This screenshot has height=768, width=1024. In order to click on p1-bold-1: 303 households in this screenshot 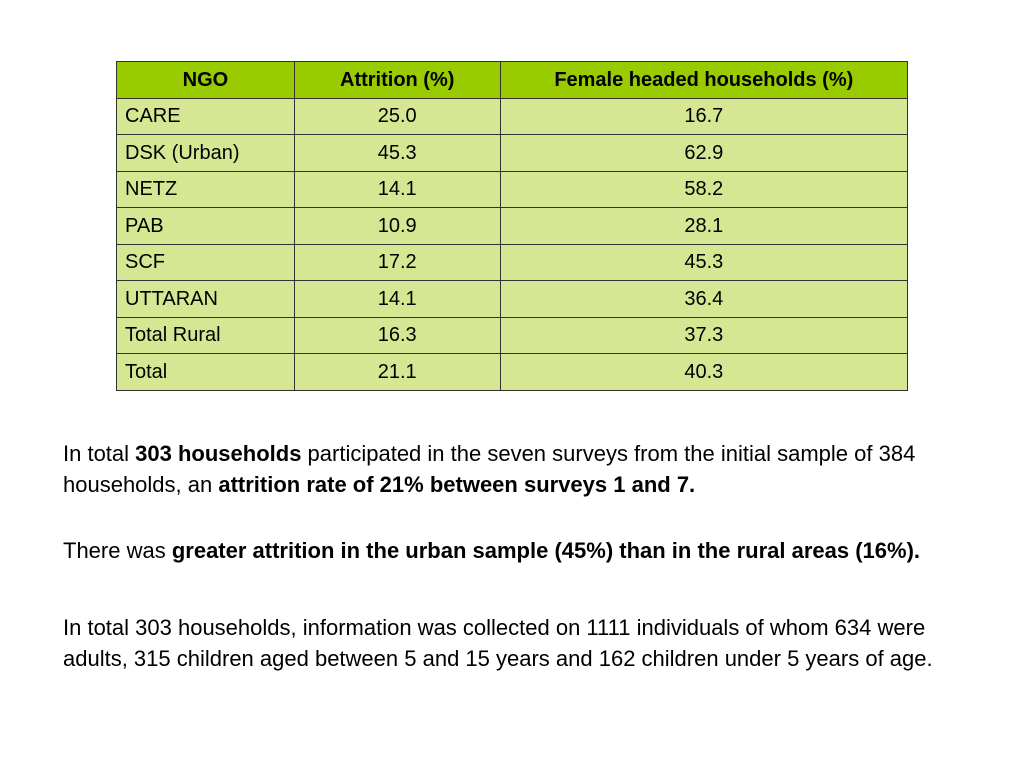, I will do `click(218, 453)`.